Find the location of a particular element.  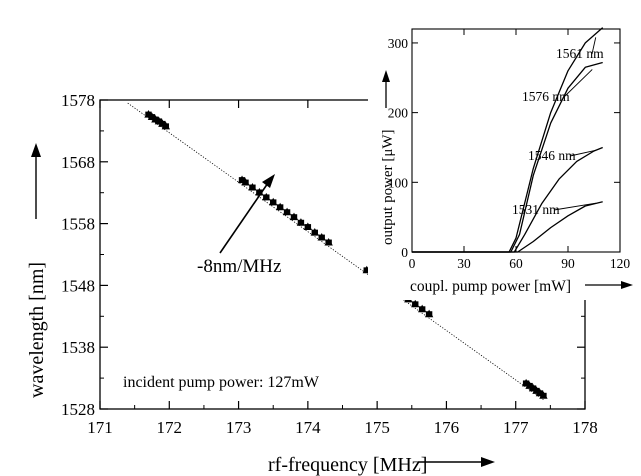

main-y-tick-label: 1548 is located at coordinates (78, 285).